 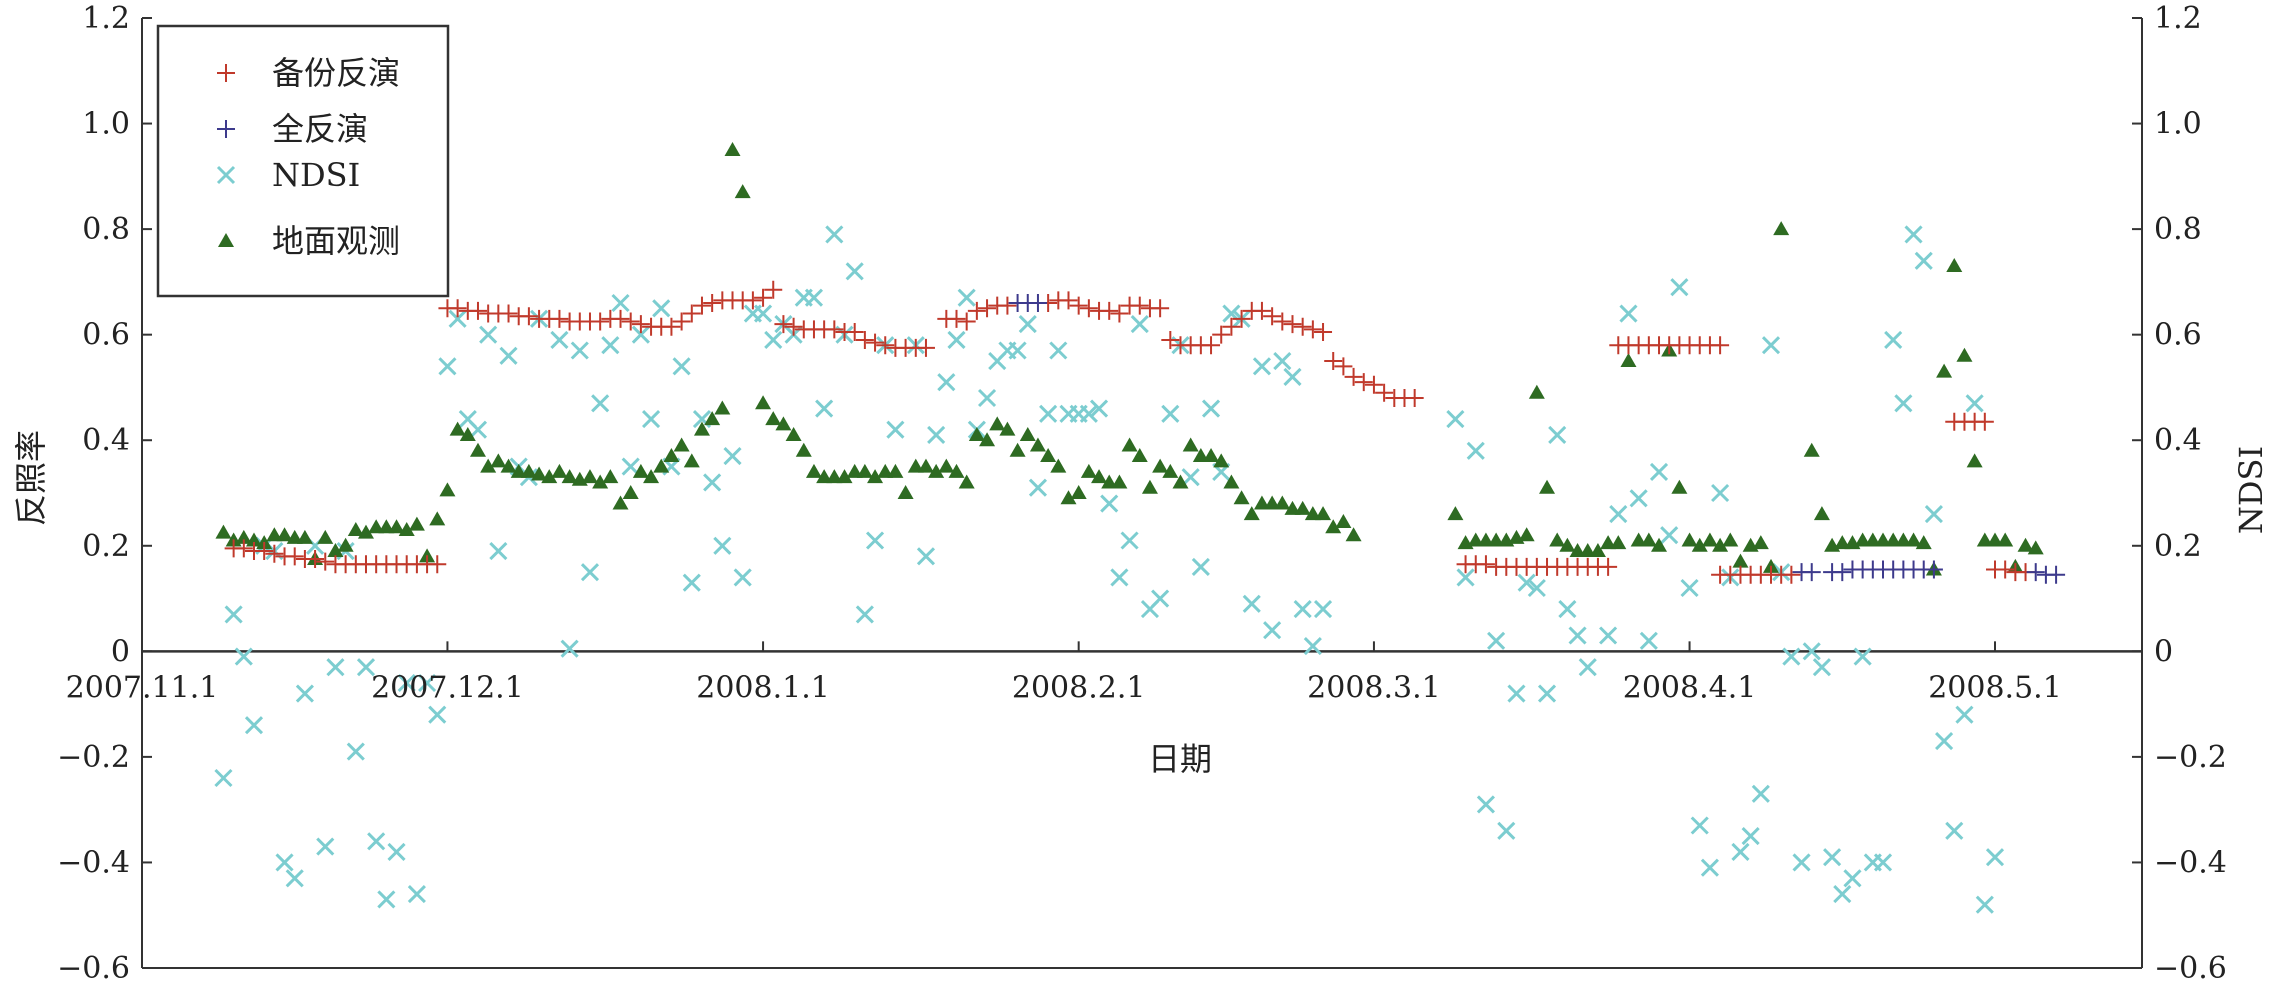 What do you see at coordinates (2190, 757) in the screenshot?
I see `y-tick-right-label: −0.2` at bounding box center [2190, 757].